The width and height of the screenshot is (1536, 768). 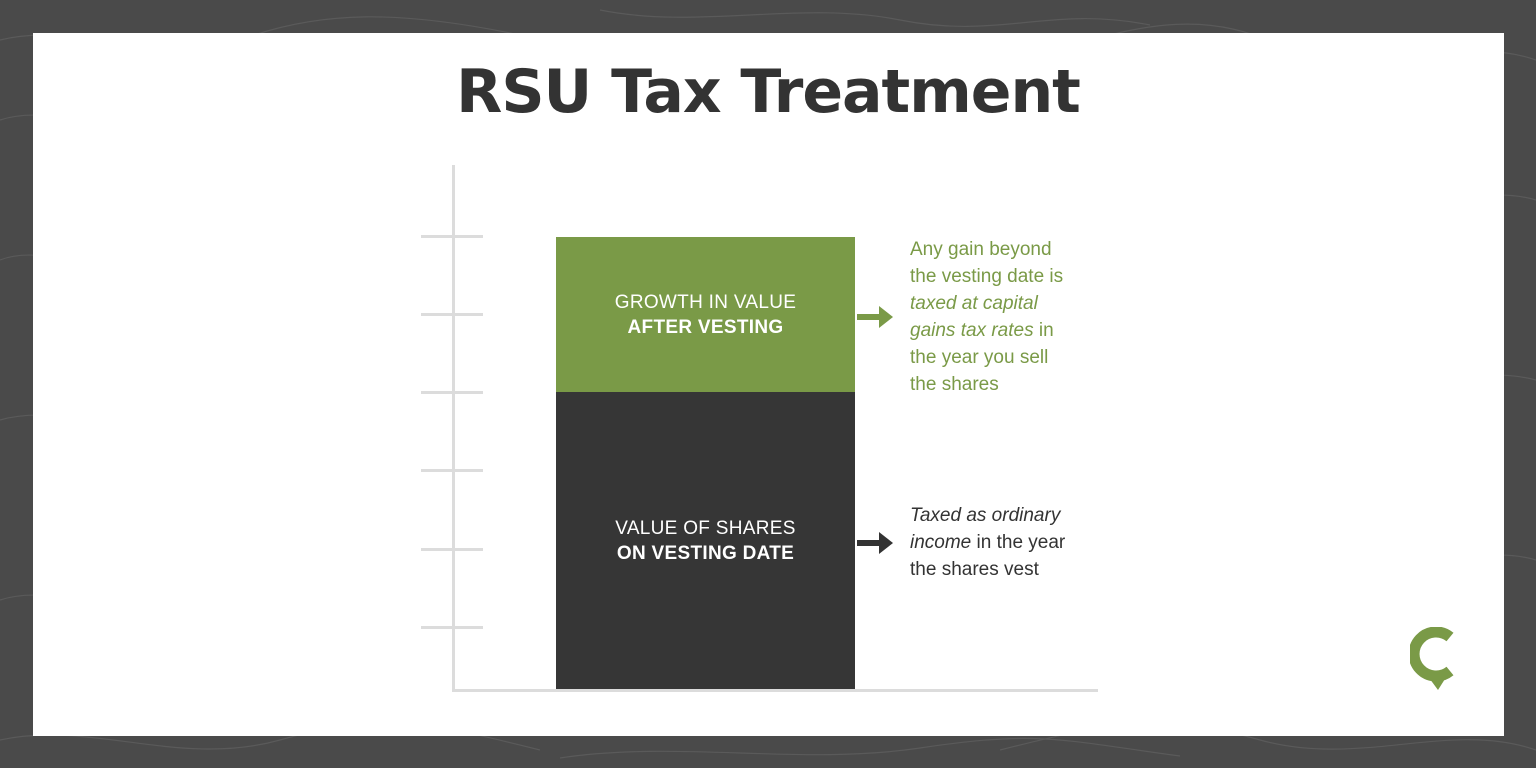 What do you see at coordinates (941, 542) in the screenshot?
I see `note-emphasis: income` at bounding box center [941, 542].